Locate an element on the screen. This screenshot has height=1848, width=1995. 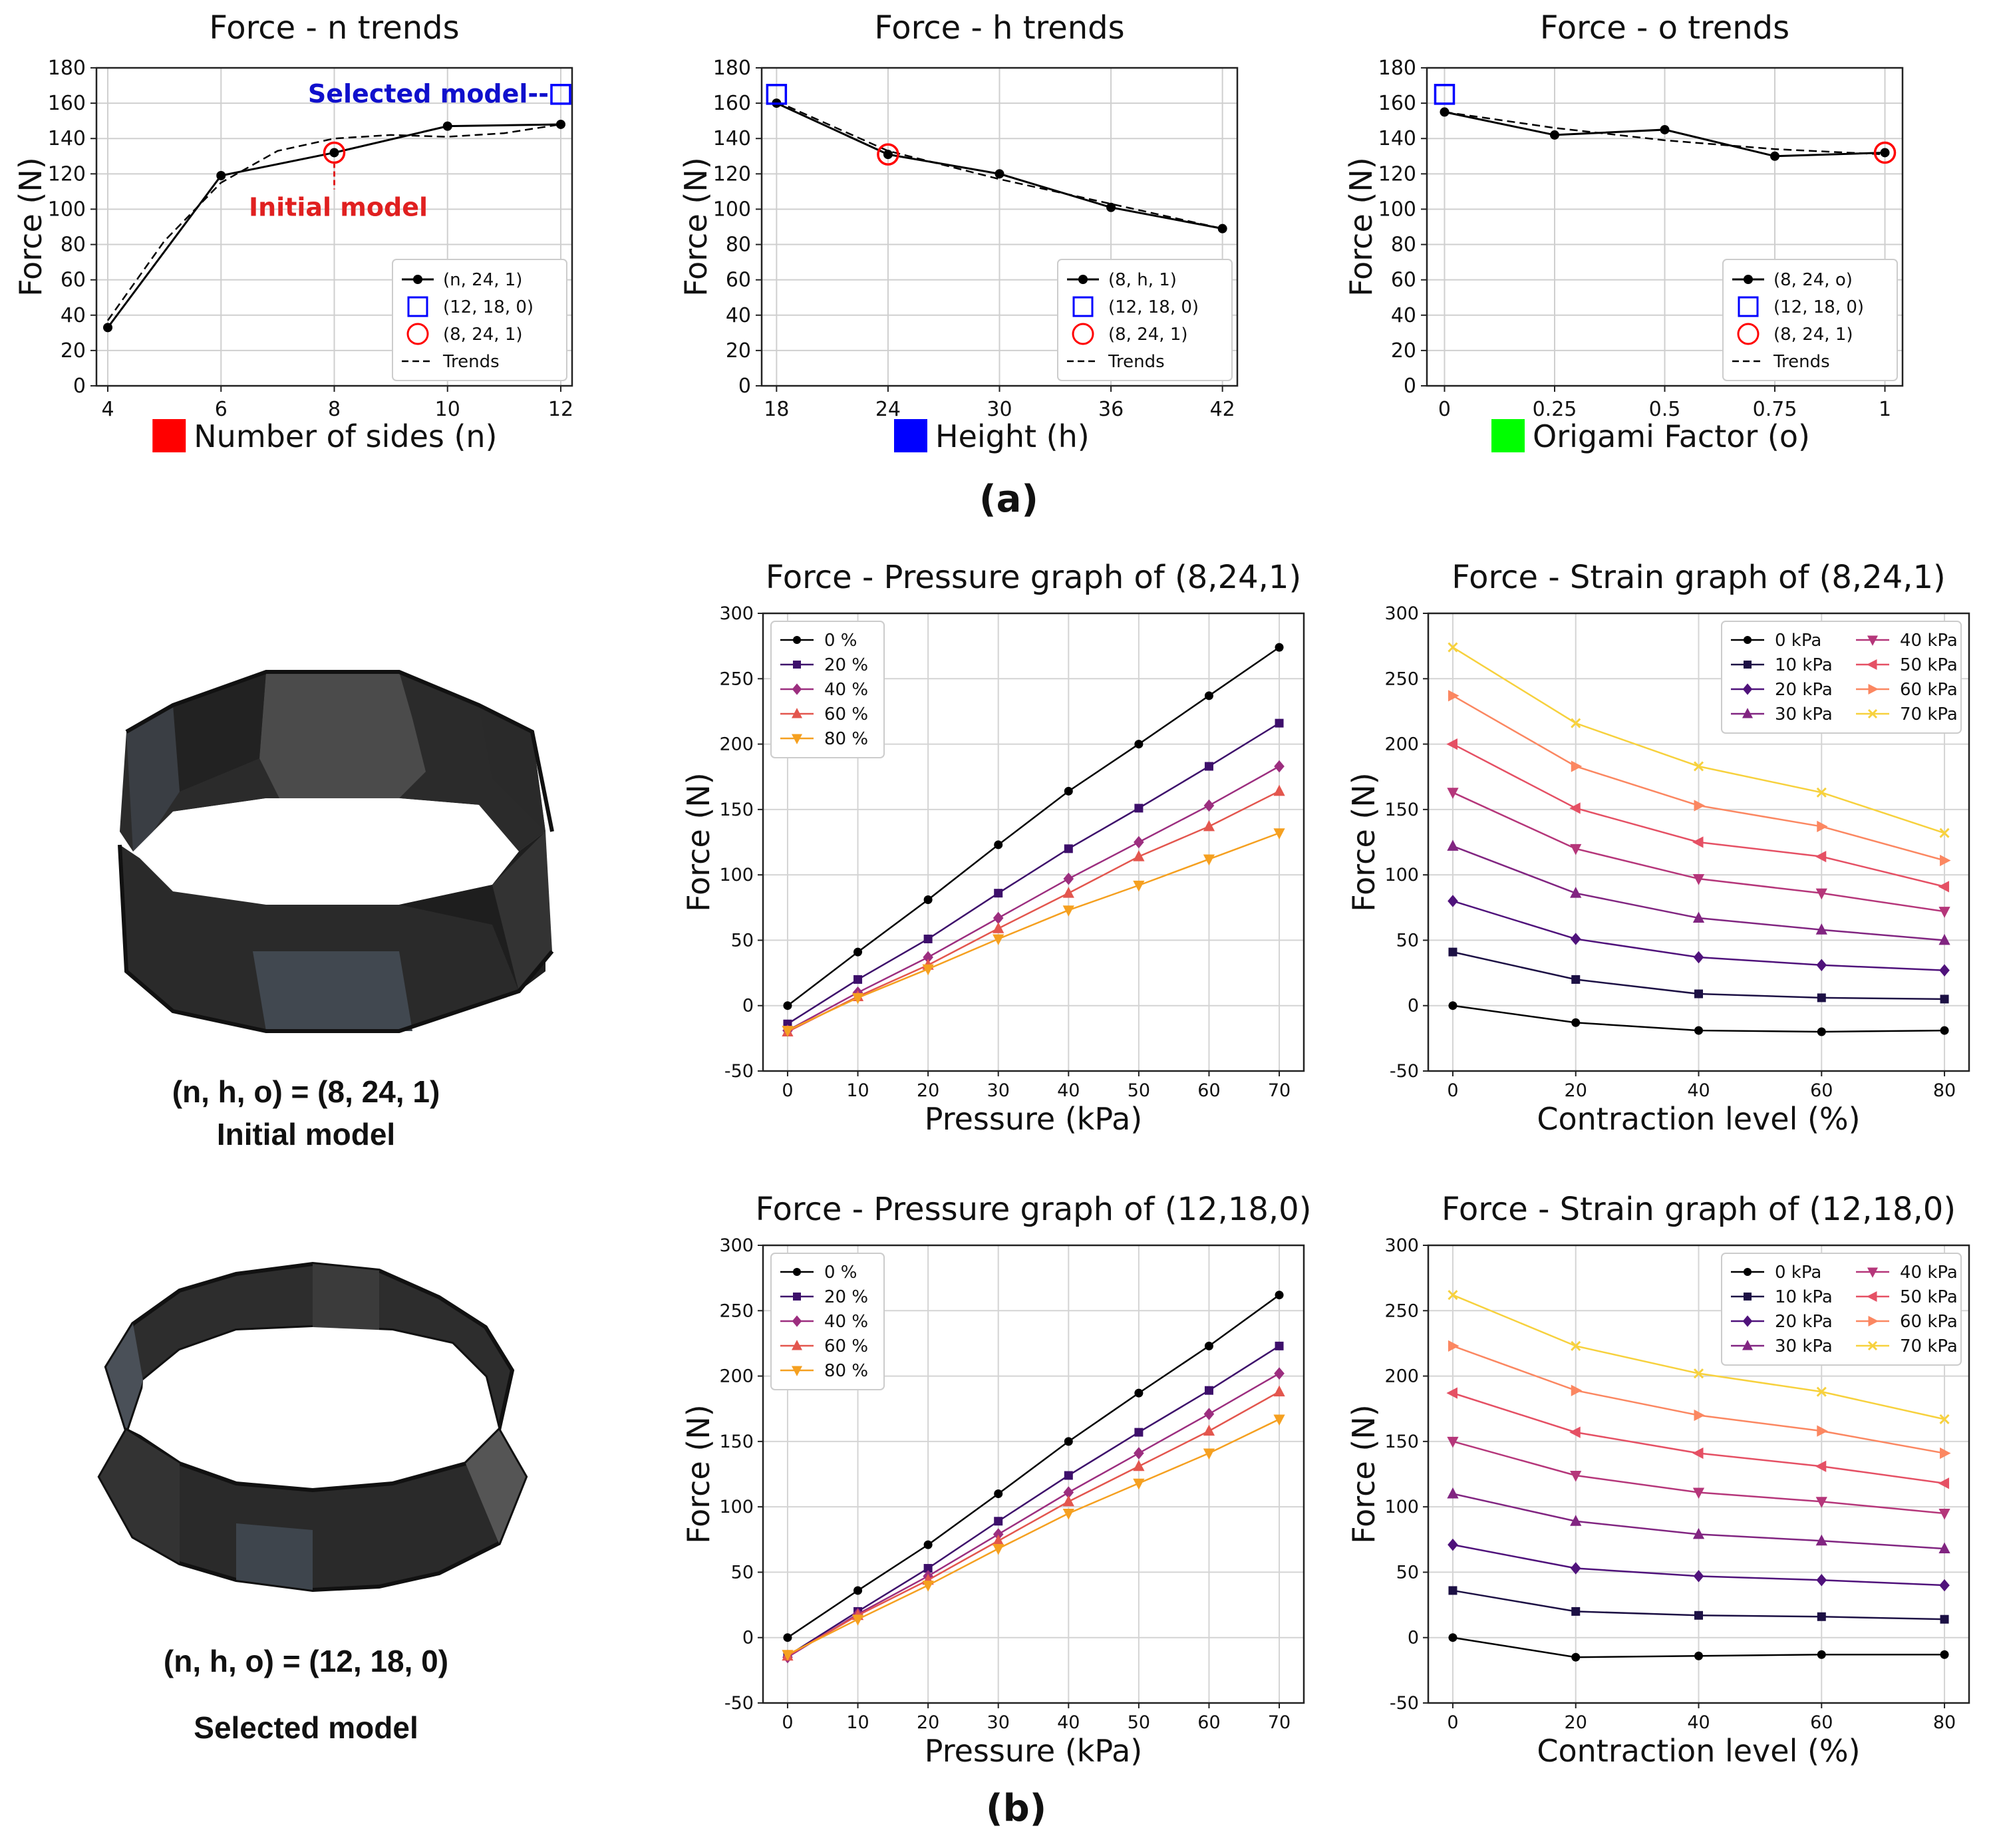
x-axis-swatch is located at coordinates (1508, 435).